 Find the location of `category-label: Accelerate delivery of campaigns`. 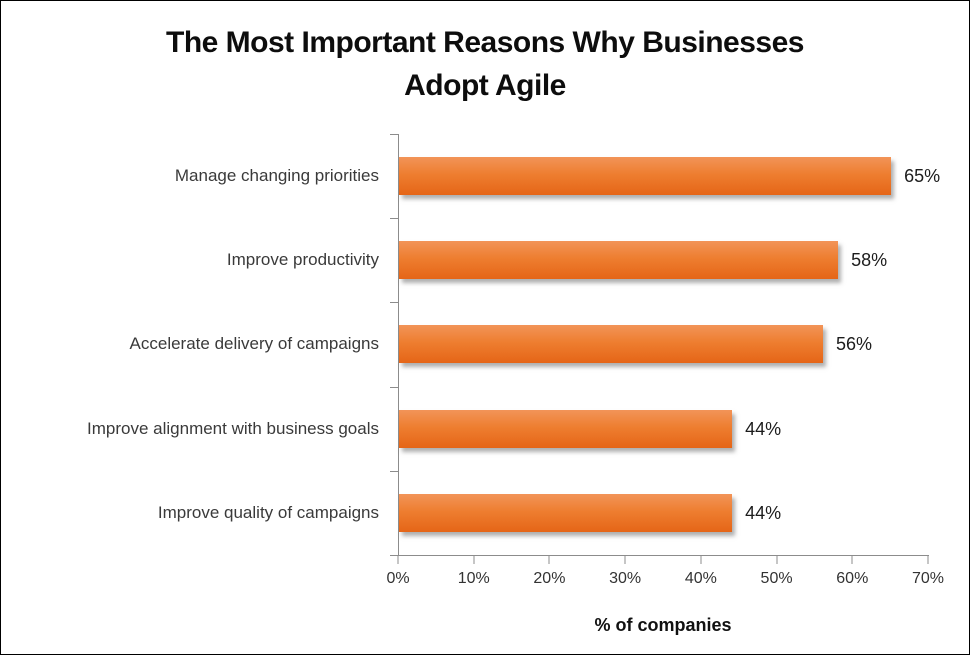

category-label: Accelerate delivery of campaigns is located at coordinates (254, 343).